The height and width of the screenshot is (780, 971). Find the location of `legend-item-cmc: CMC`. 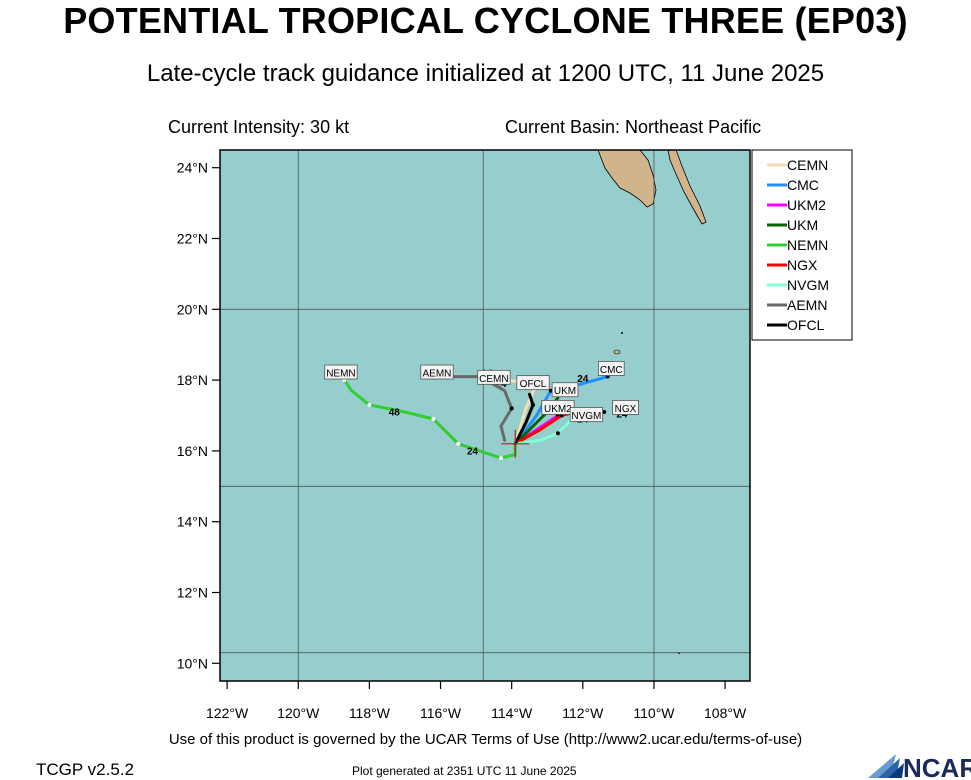

legend-item-cmc: CMC is located at coordinates (803, 185).